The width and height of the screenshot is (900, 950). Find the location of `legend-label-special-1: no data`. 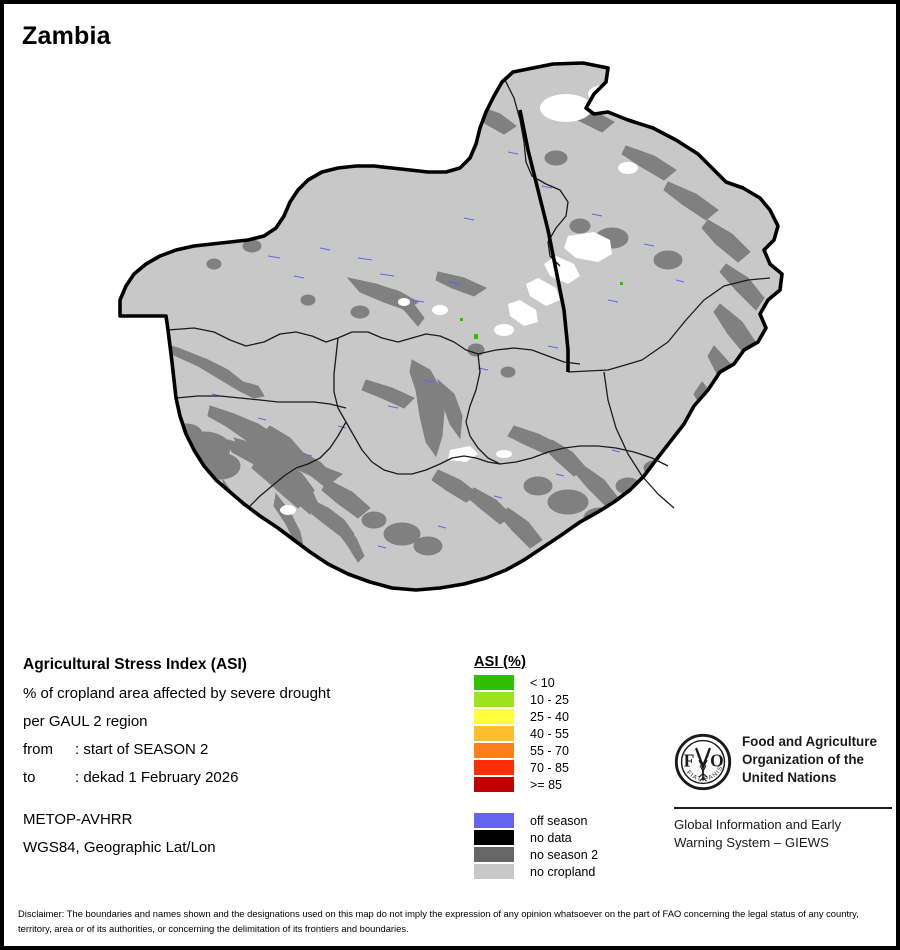

legend-label-special-1: no data is located at coordinates (551, 837).